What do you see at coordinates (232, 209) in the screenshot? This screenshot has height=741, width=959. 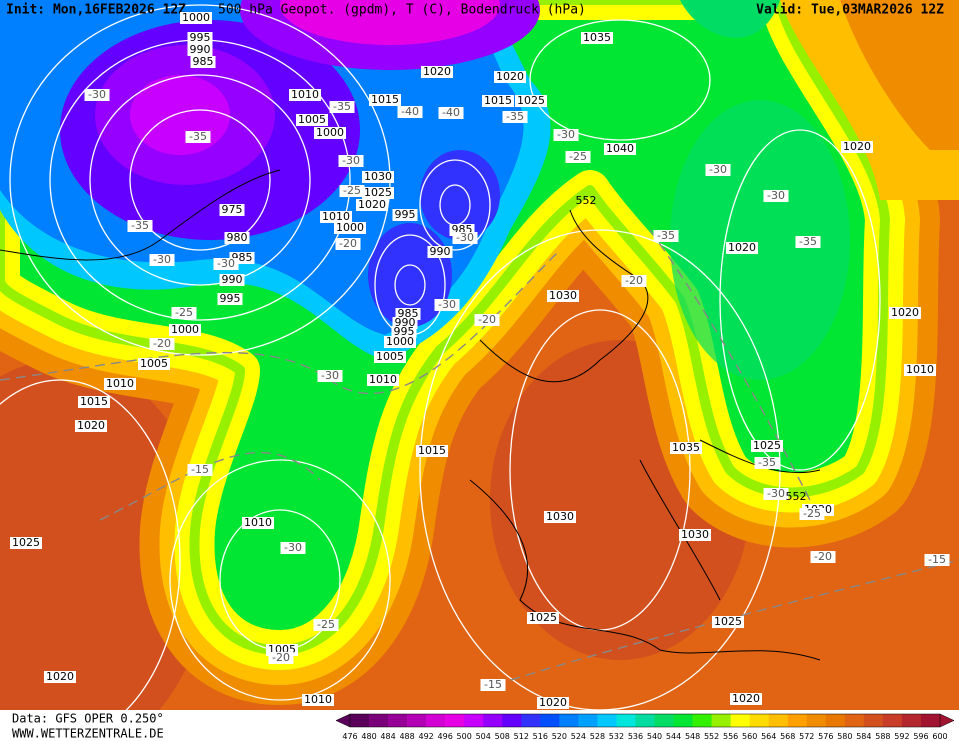 I see `pressure-label: 975` at bounding box center [232, 209].